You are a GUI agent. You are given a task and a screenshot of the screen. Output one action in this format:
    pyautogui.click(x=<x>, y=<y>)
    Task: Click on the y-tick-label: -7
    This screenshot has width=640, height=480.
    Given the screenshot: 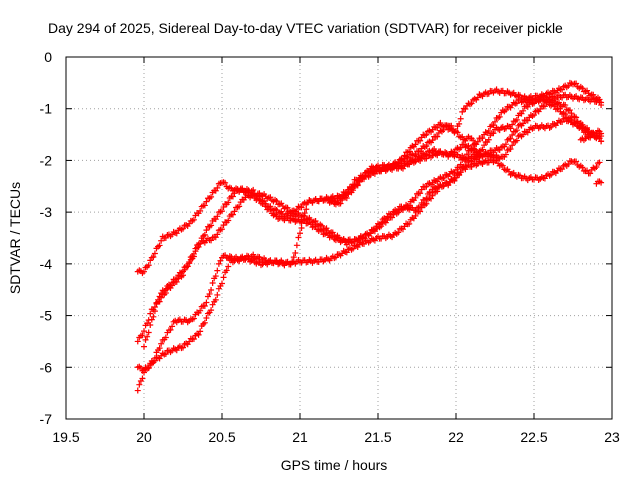 What is the action you would take?
    pyautogui.click(x=46, y=419)
    